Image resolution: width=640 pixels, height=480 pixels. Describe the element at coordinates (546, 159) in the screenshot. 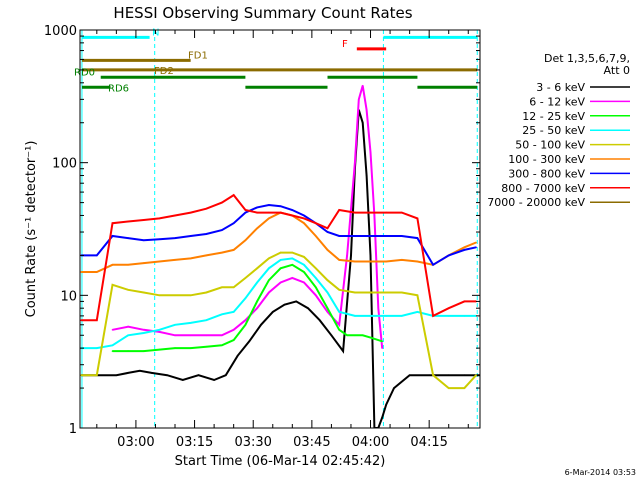

I see `legend-label: 100 - 300 keV` at that location.